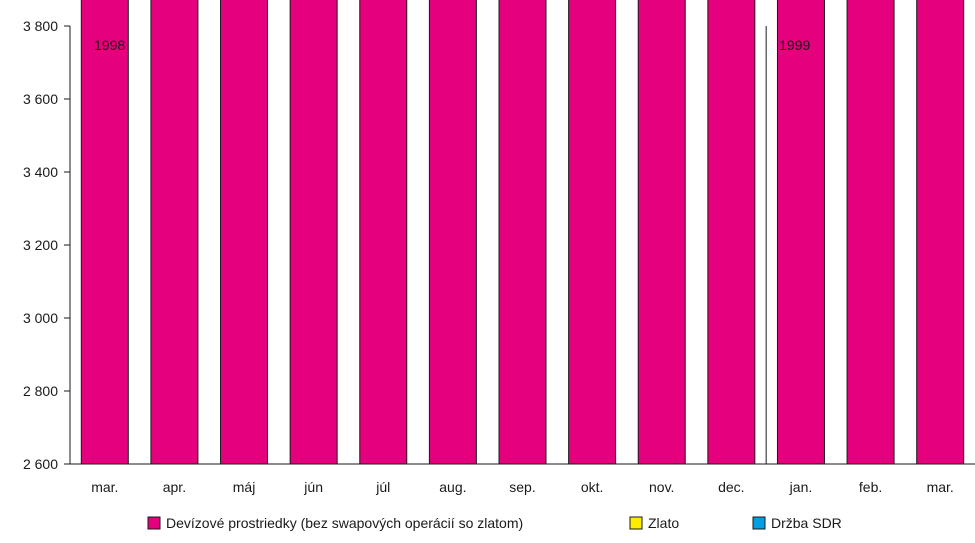 The width and height of the screenshot is (975, 543). What do you see at coordinates (801, 487) in the screenshot?
I see `x-tick-label: jan.` at bounding box center [801, 487].